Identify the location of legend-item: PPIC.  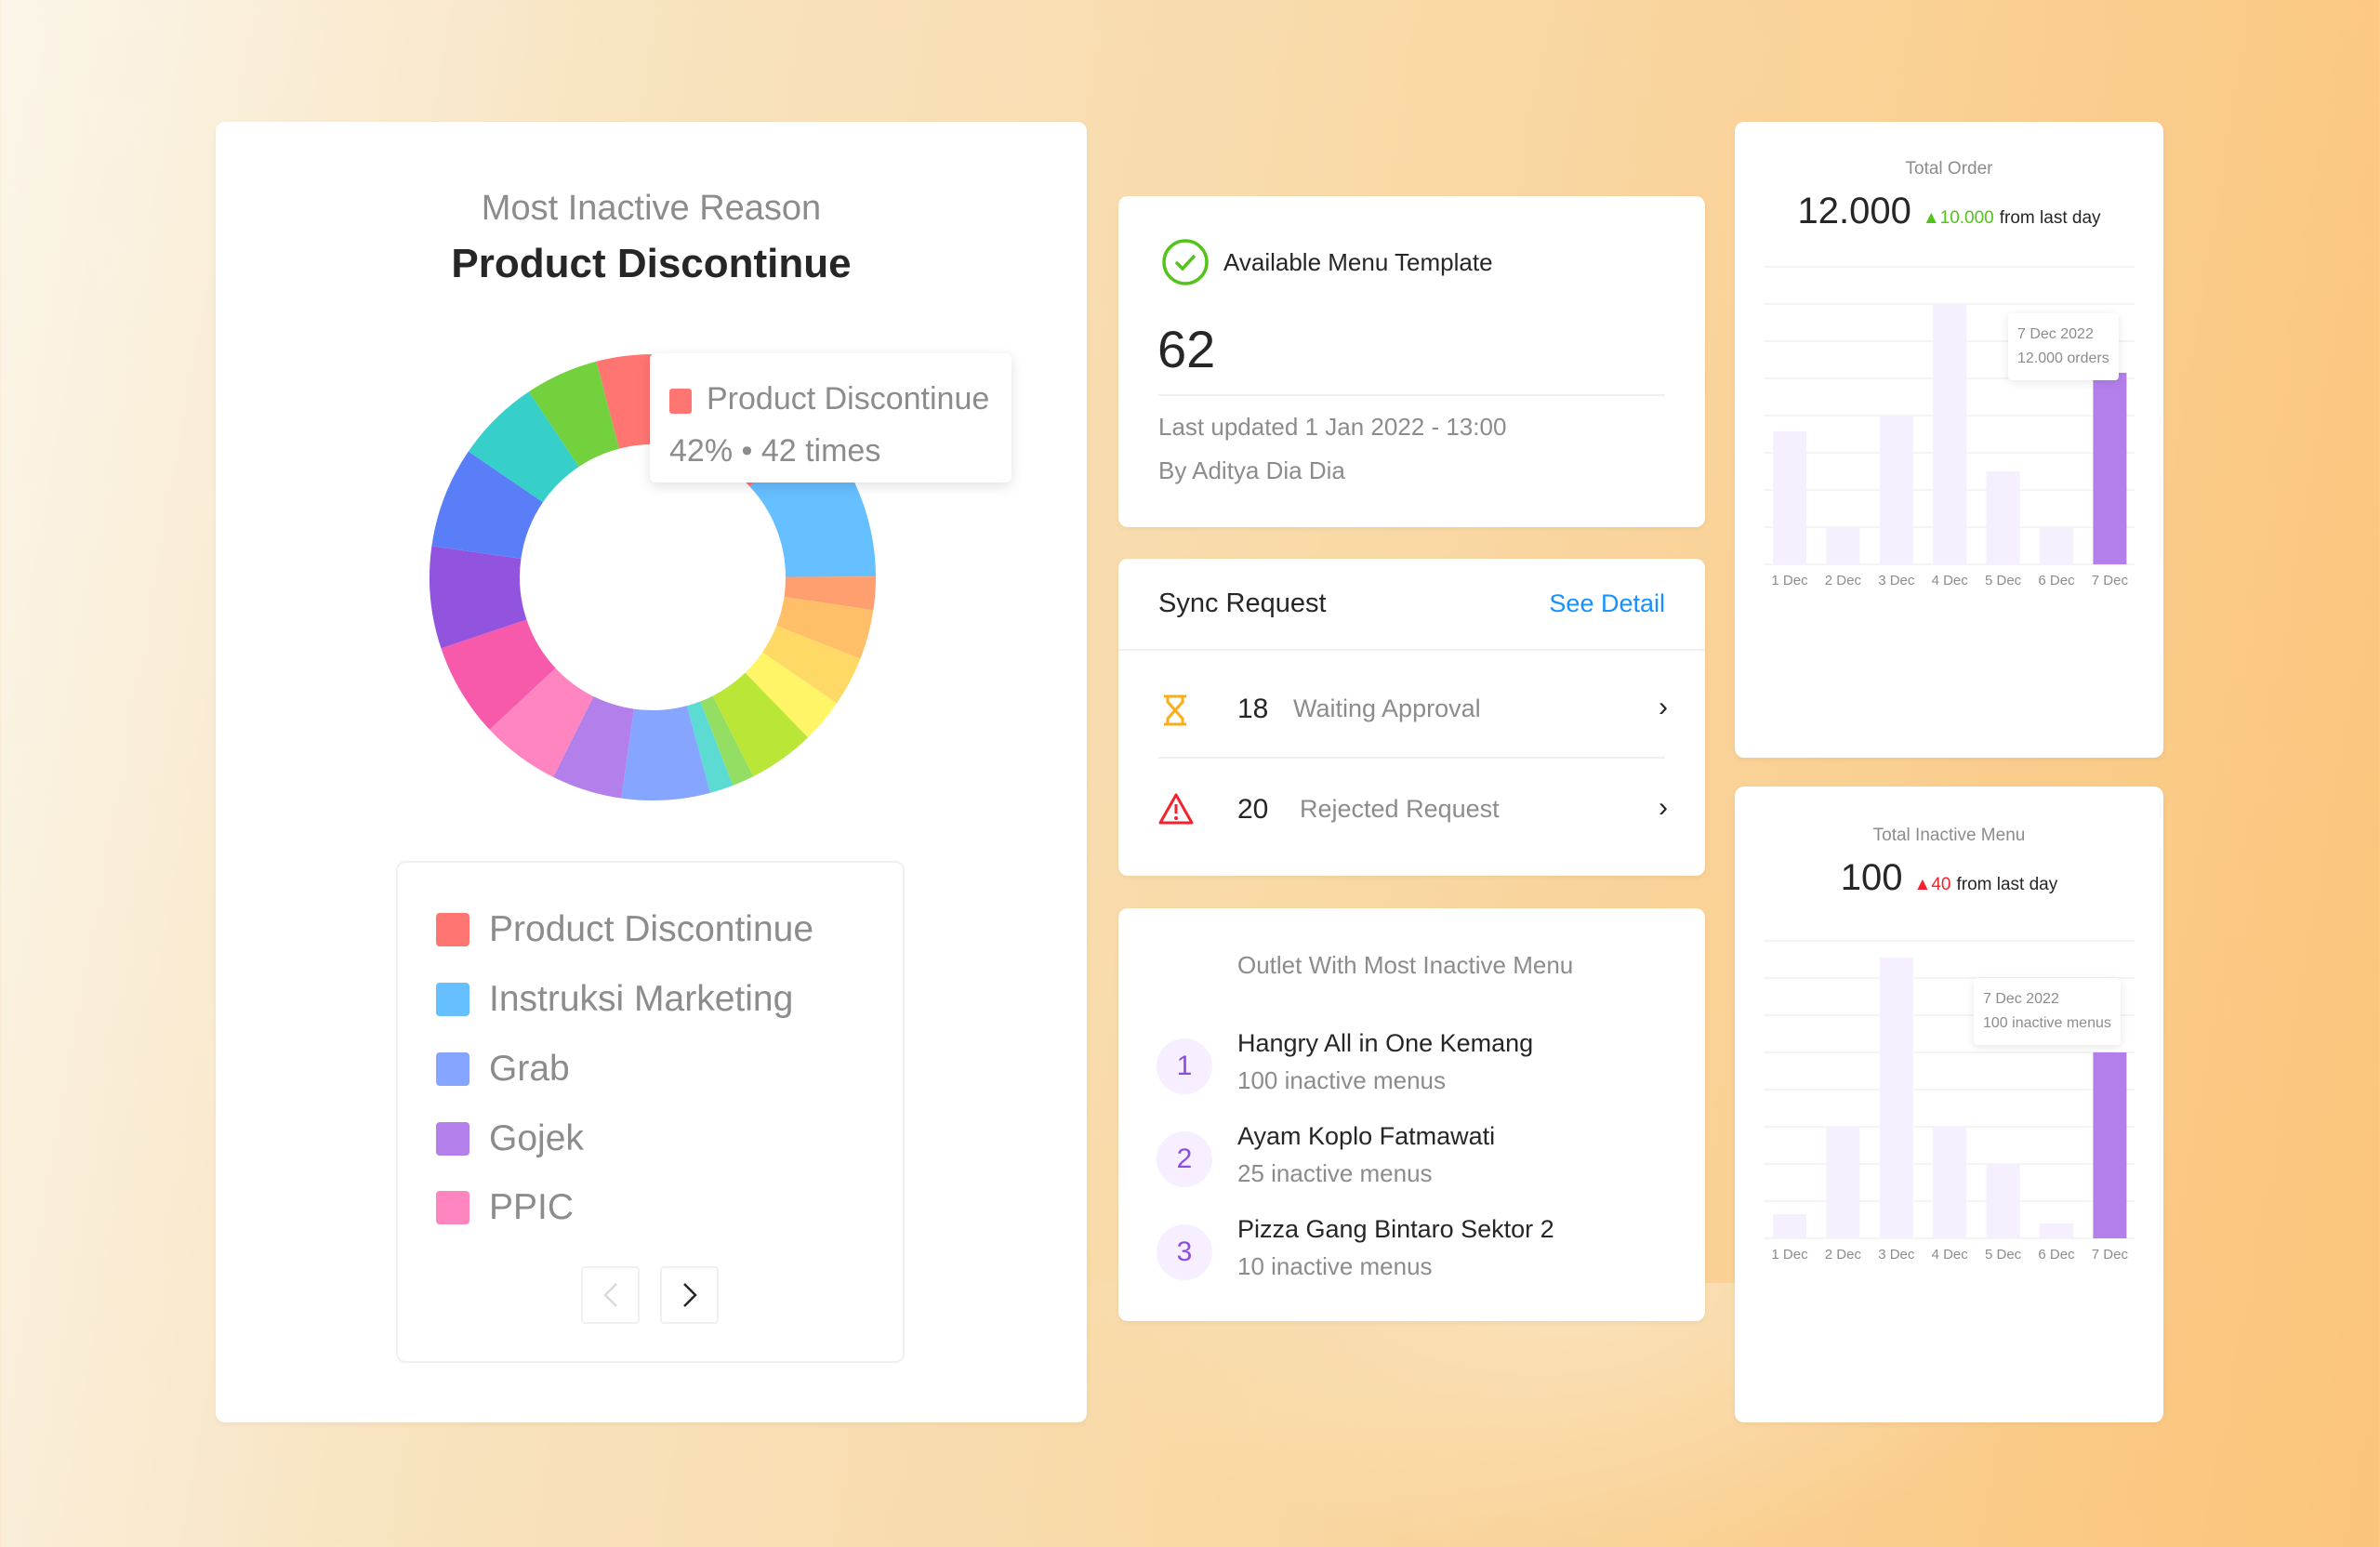
(505, 1207).